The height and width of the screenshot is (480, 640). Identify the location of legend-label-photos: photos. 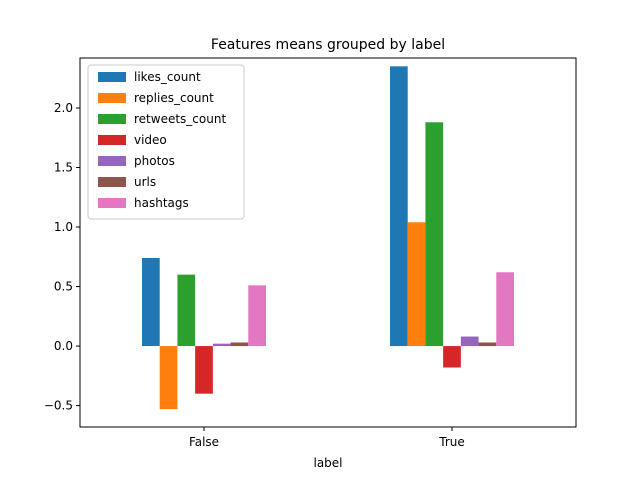
(154, 161).